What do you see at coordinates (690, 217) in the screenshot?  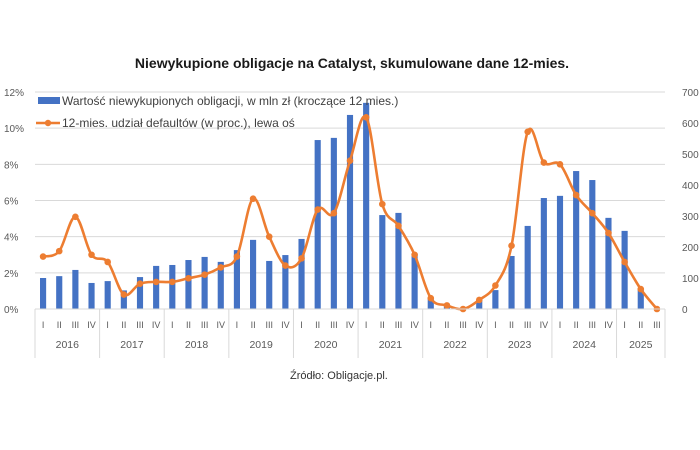 I see `right-tick-label: 300` at bounding box center [690, 217].